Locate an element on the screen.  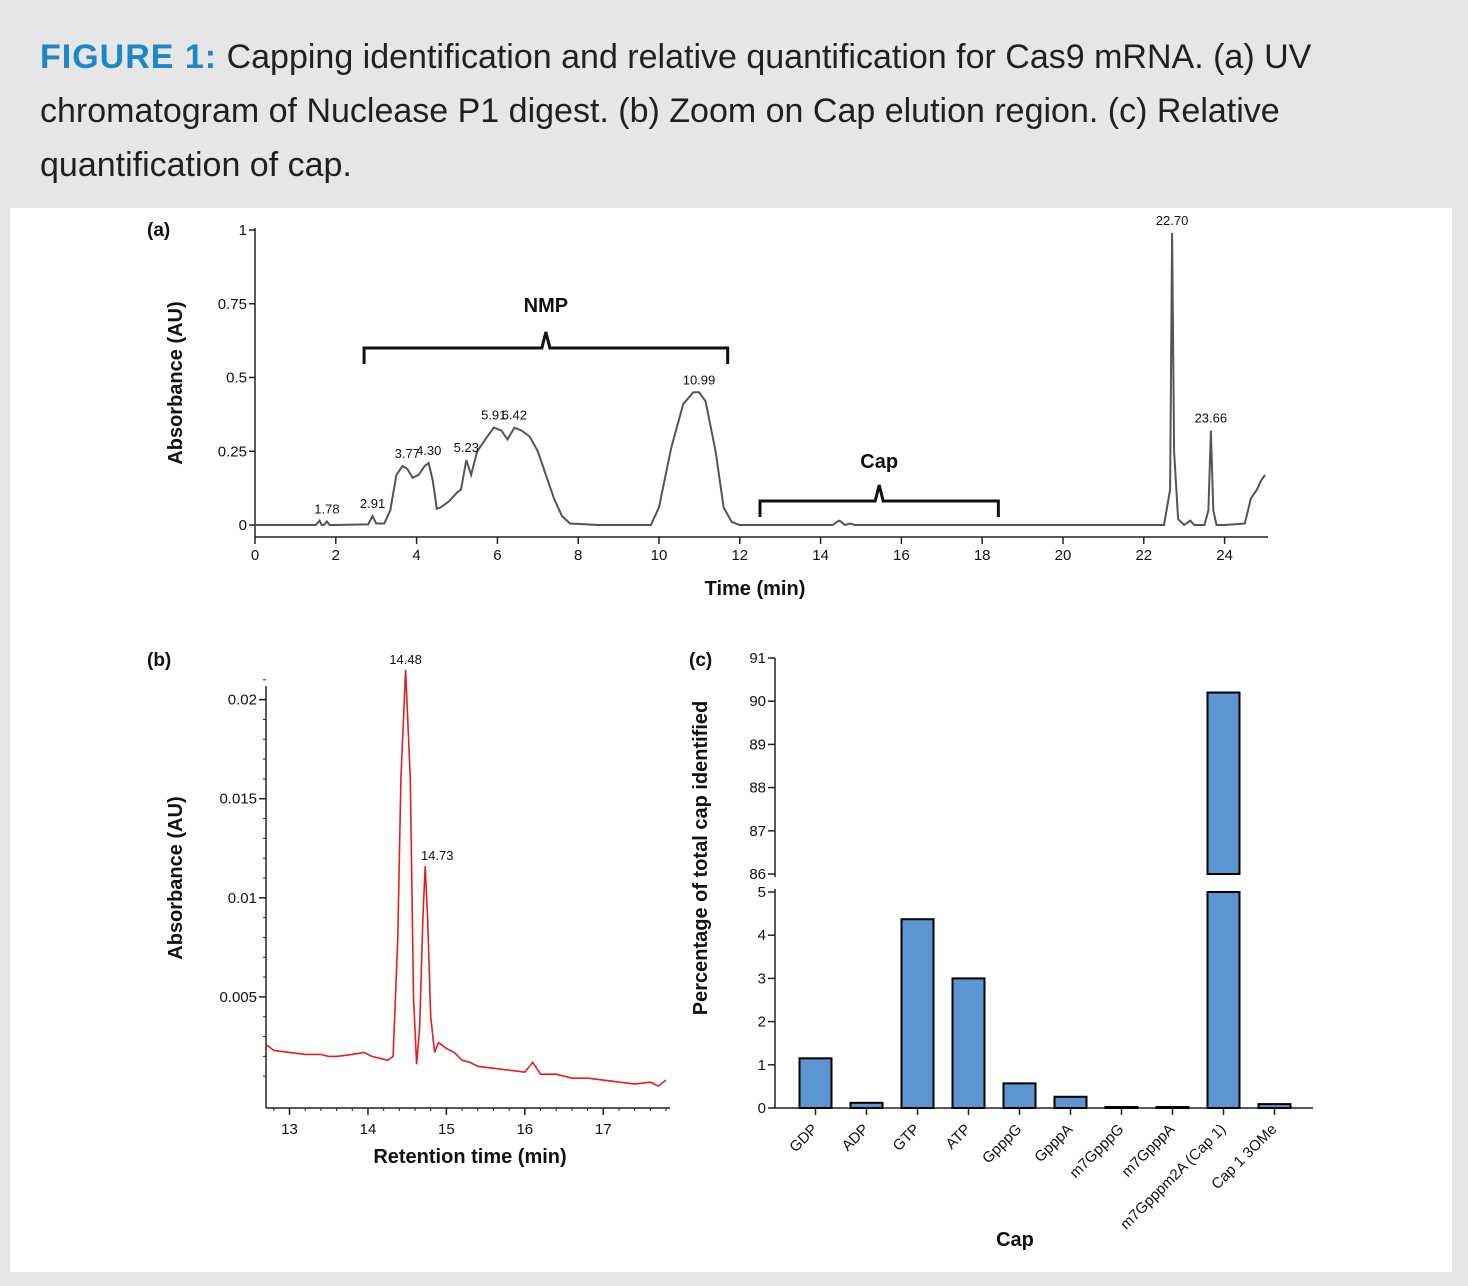
panel-c-y-tick-label: 3 is located at coordinates (762, 978).